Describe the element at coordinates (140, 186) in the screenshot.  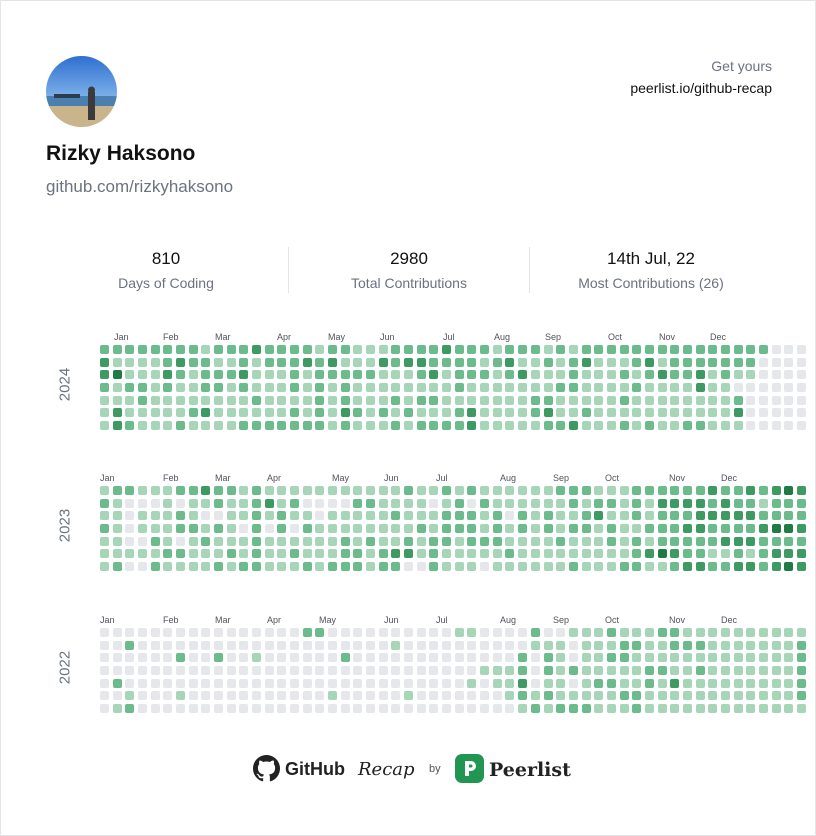
I see `profile-link: github.com/rizkyhaksono` at that location.